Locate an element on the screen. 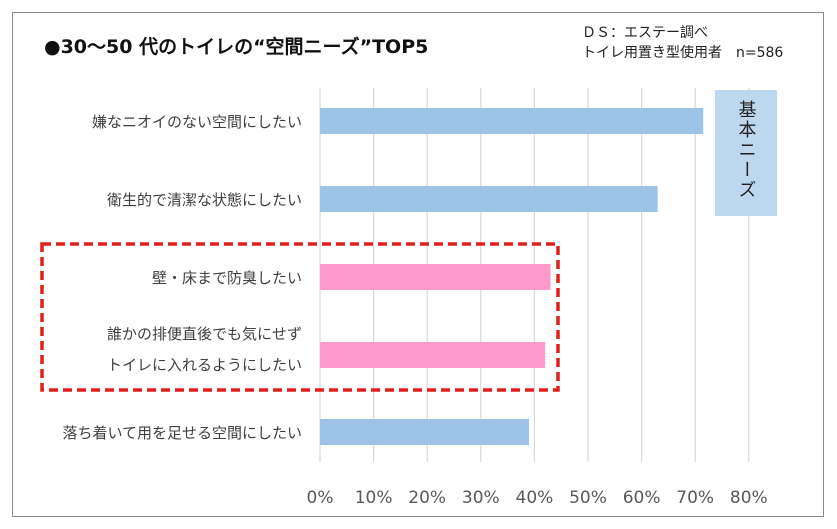  x-tick-label: 40% is located at coordinates (535, 498).